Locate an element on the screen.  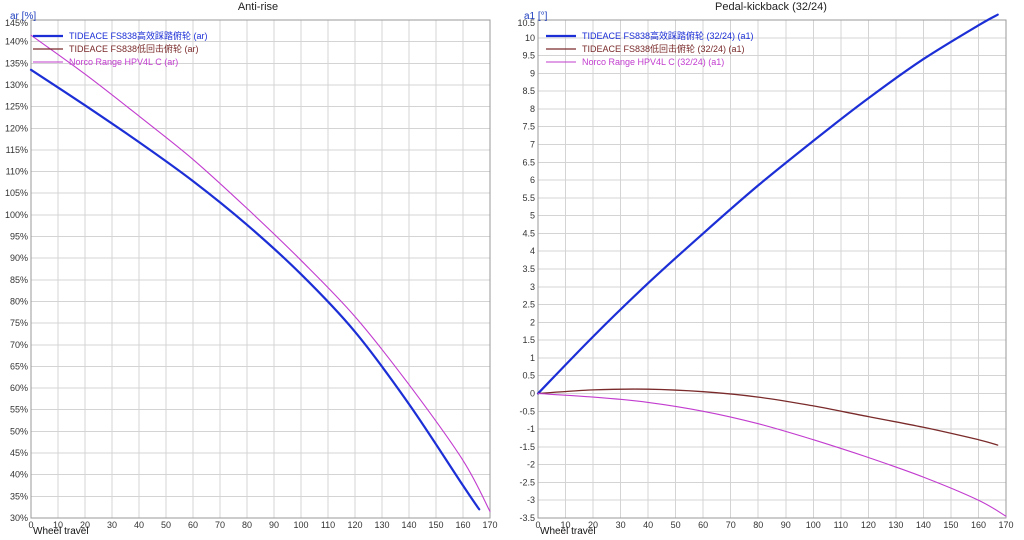
y-tick-label: 30% is located at coordinates (19, 518).